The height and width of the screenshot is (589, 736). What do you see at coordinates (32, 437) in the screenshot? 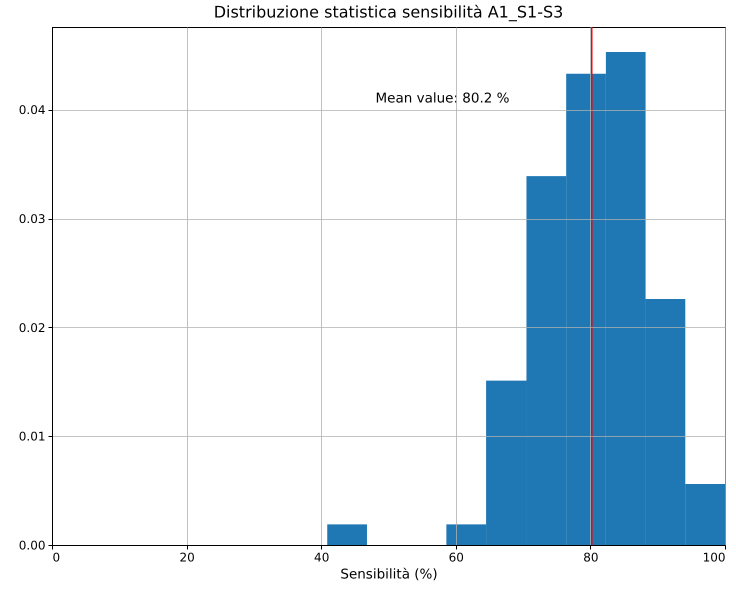
I see `y-tick-label: 0.01` at bounding box center [32, 437].